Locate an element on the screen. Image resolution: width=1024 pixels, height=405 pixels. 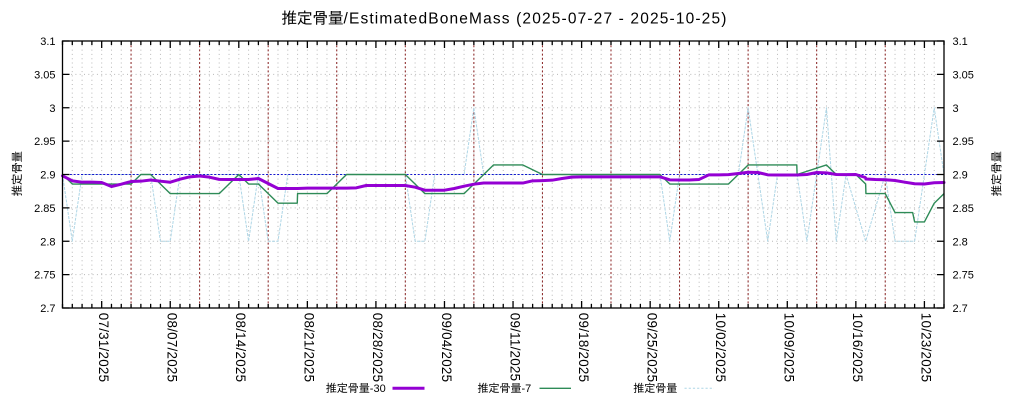
svg-text: 08/14/2025 is located at coordinates (240, 348).